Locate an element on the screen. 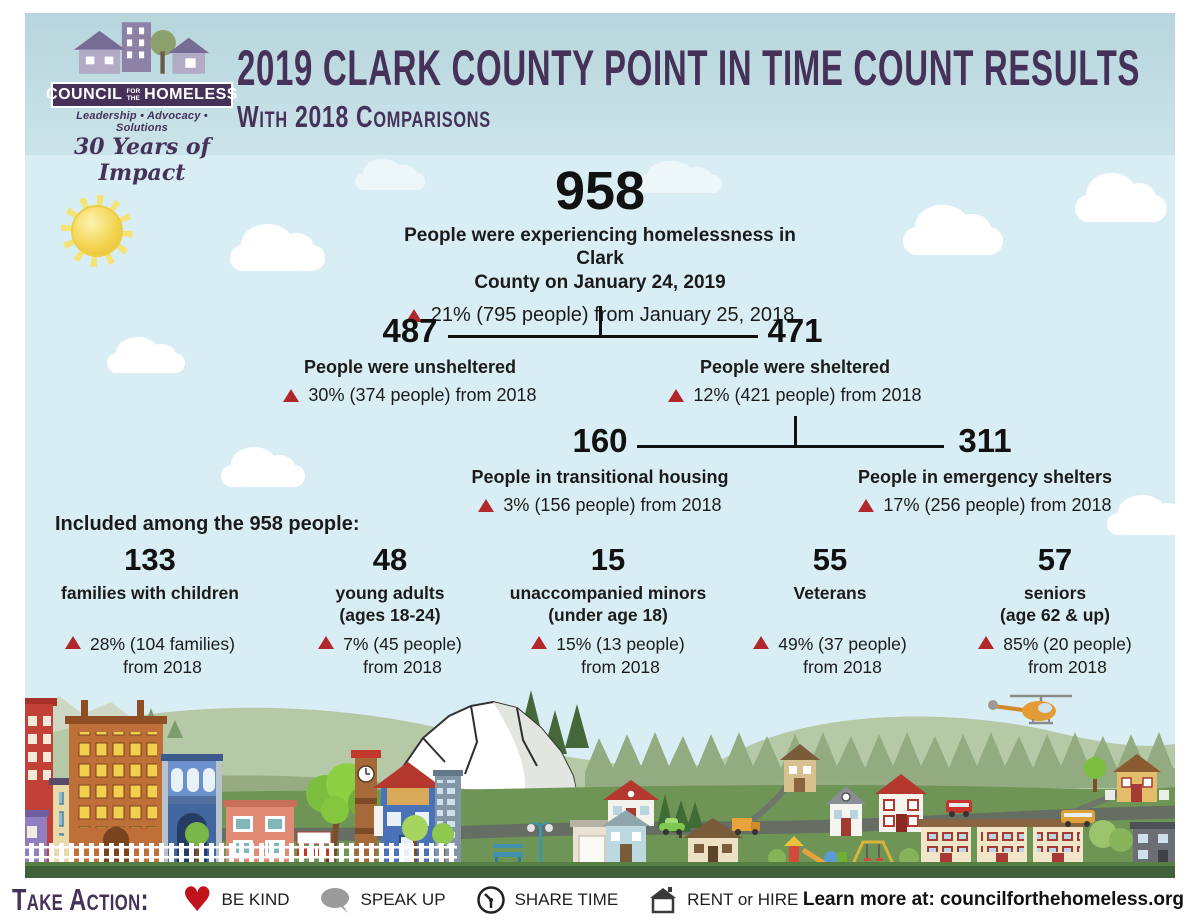  total-change-text: 21% (795 people) from January 25, 2018 is located at coordinates (612, 314).